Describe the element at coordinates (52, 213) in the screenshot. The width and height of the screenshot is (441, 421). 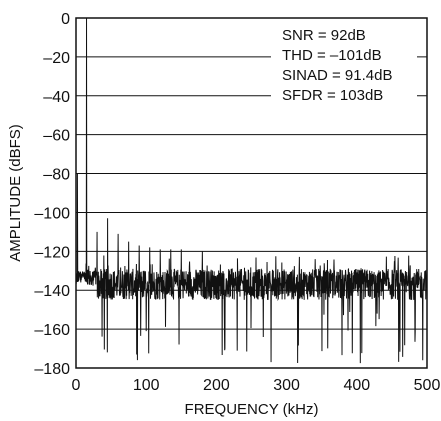
I see `y-tick-label: –100` at that location.